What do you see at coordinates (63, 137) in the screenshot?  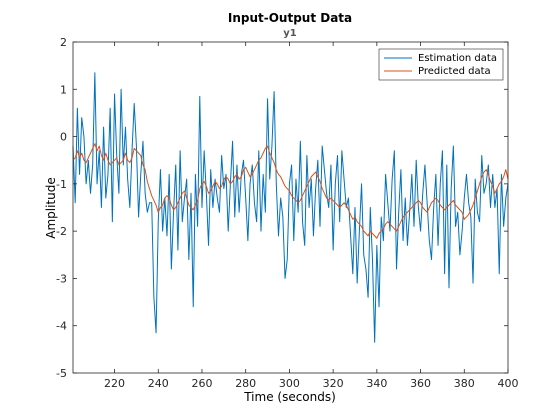 I see `y-tick-label: 0` at bounding box center [63, 137].